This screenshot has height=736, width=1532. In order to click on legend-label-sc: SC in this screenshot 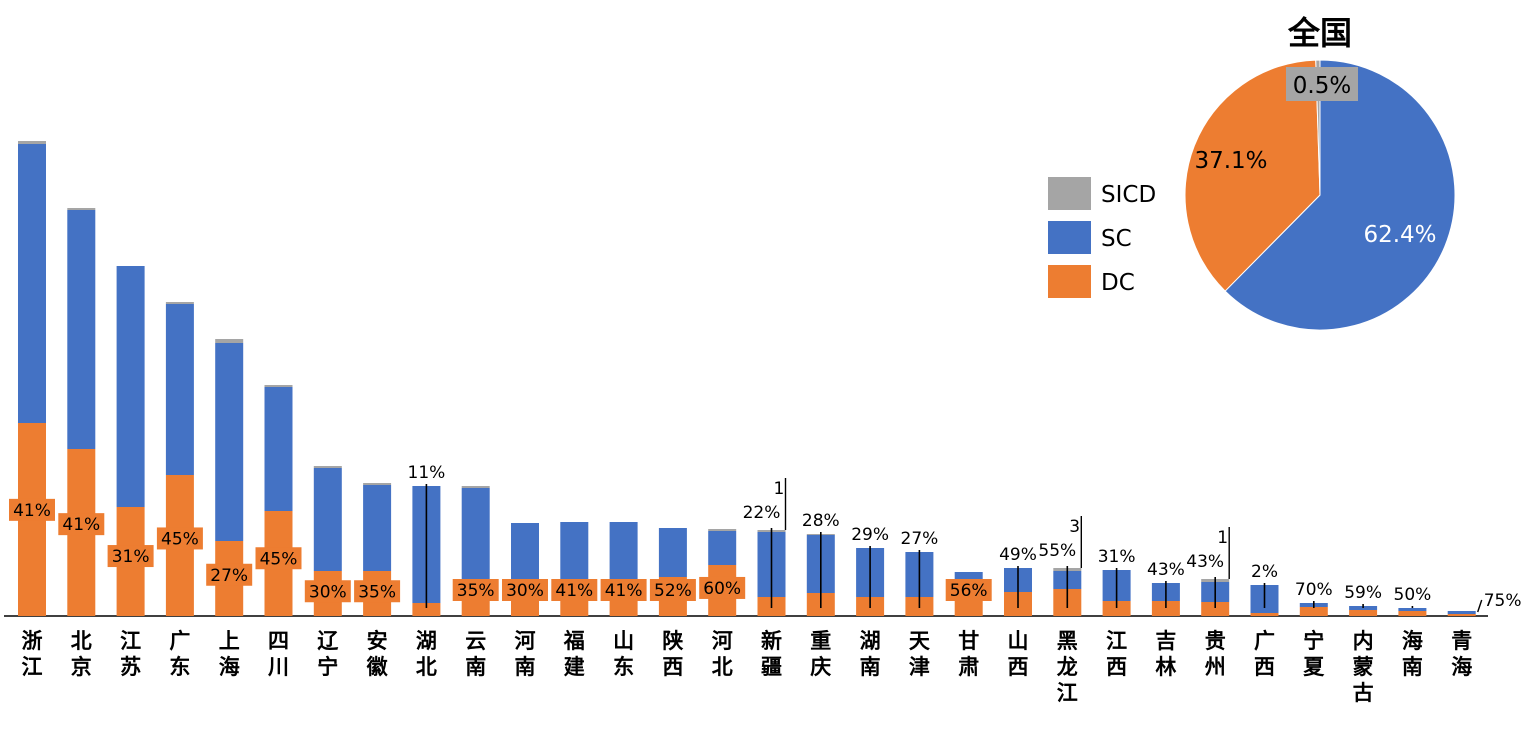, I will do `click(1116, 239)`.